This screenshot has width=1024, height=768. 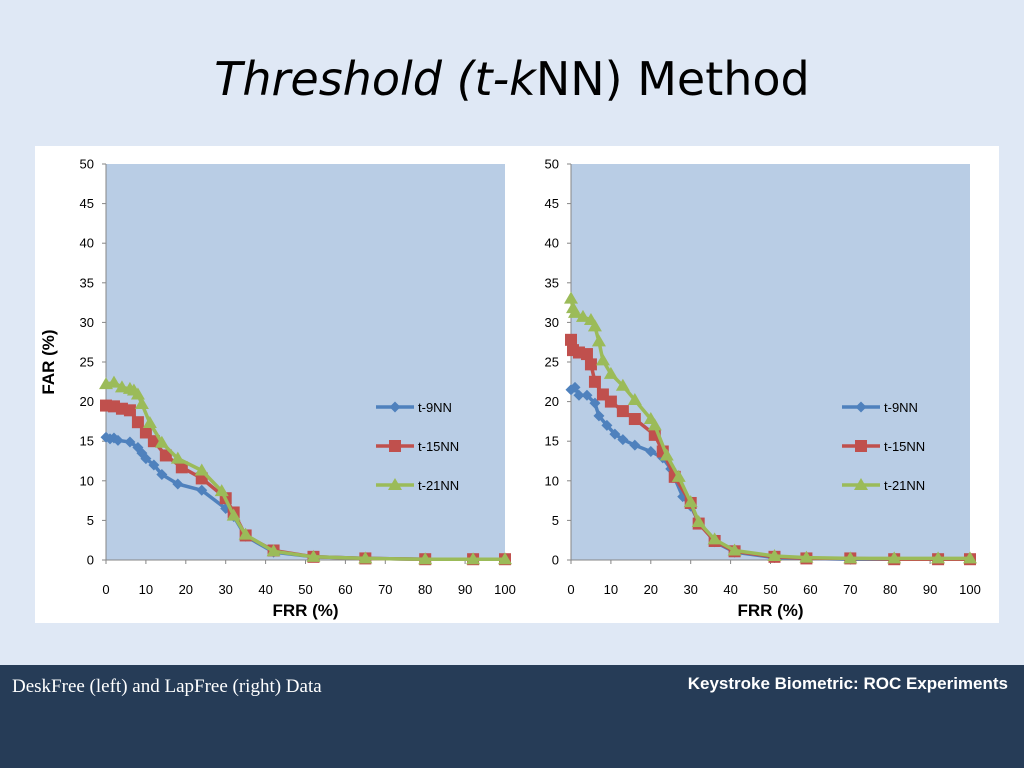 I want to click on y-axis-title: FAR (%), so click(x=48, y=361).